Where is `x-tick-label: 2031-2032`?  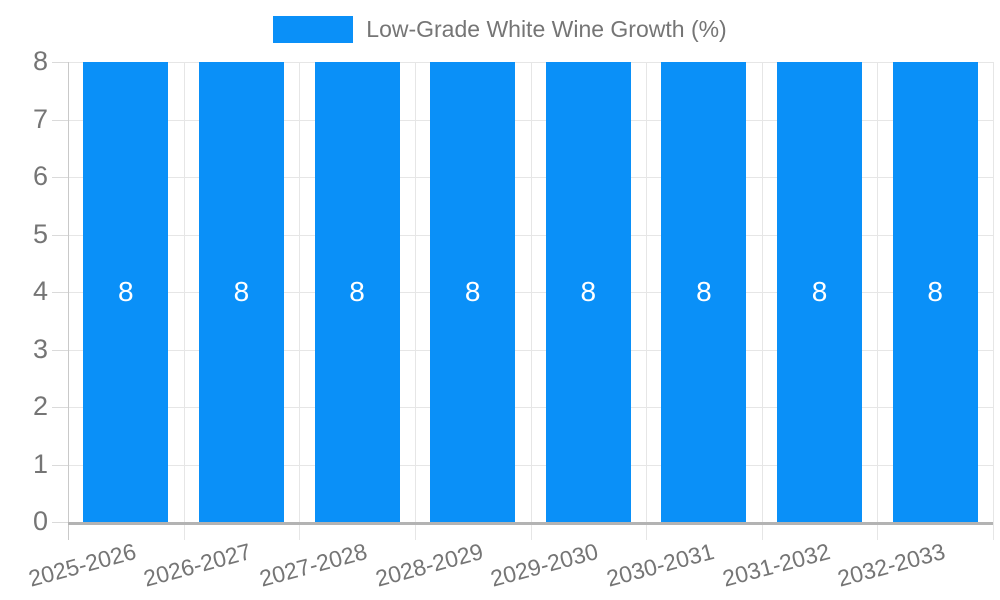 x-tick-label: 2031-2032 is located at coordinates (776, 565).